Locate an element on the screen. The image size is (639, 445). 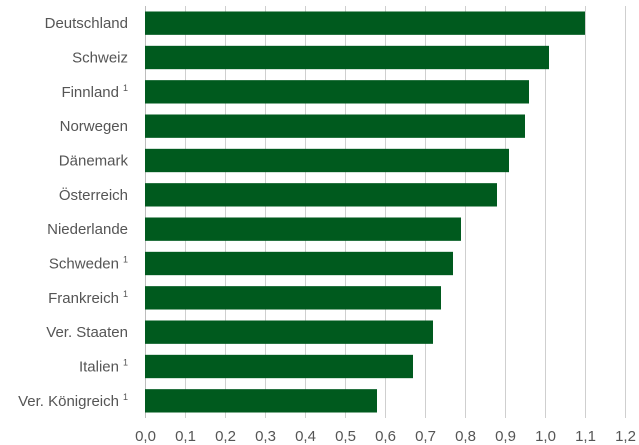
x-tick-label: 0,4 is located at coordinates (305, 436).